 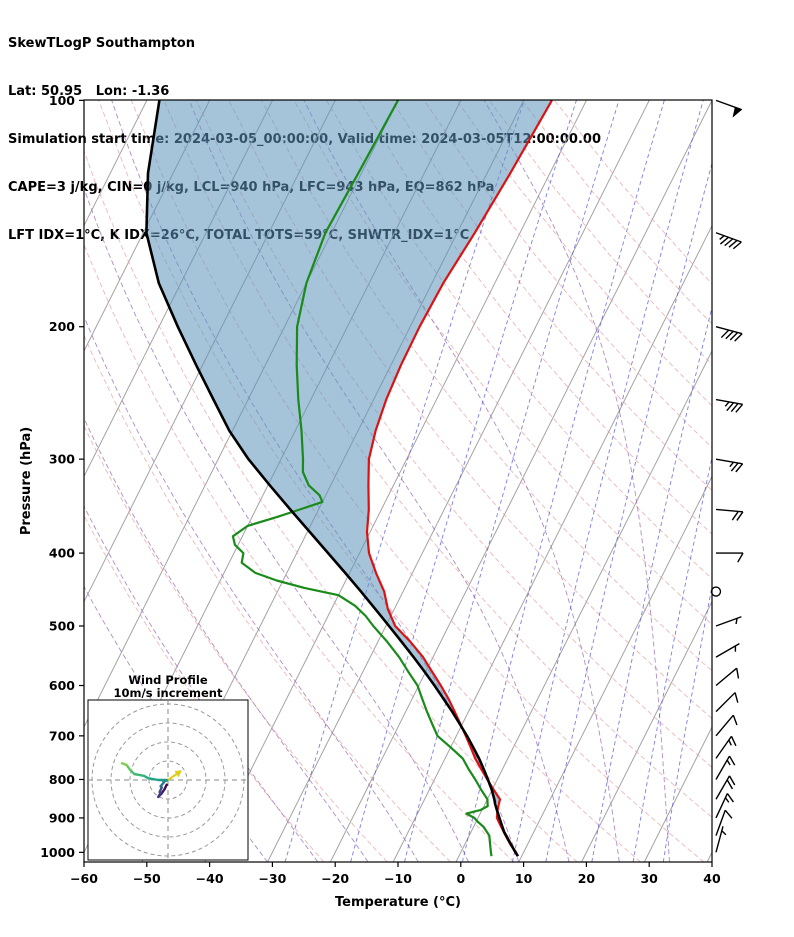 I want to click on y-tick-label: 700, so click(x=62, y=735).